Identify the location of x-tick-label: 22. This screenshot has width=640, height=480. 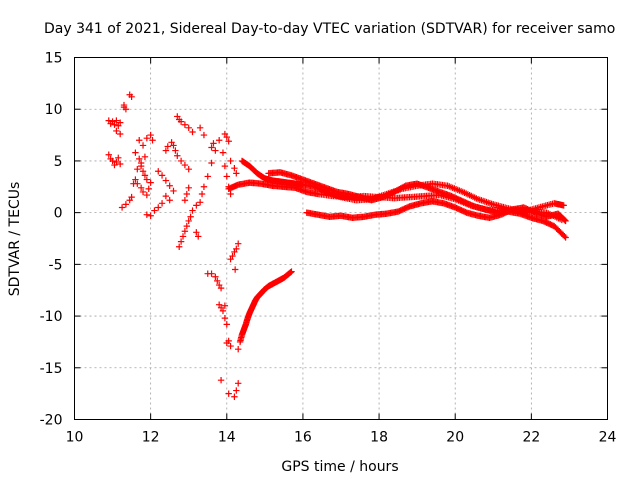
(531, 438).